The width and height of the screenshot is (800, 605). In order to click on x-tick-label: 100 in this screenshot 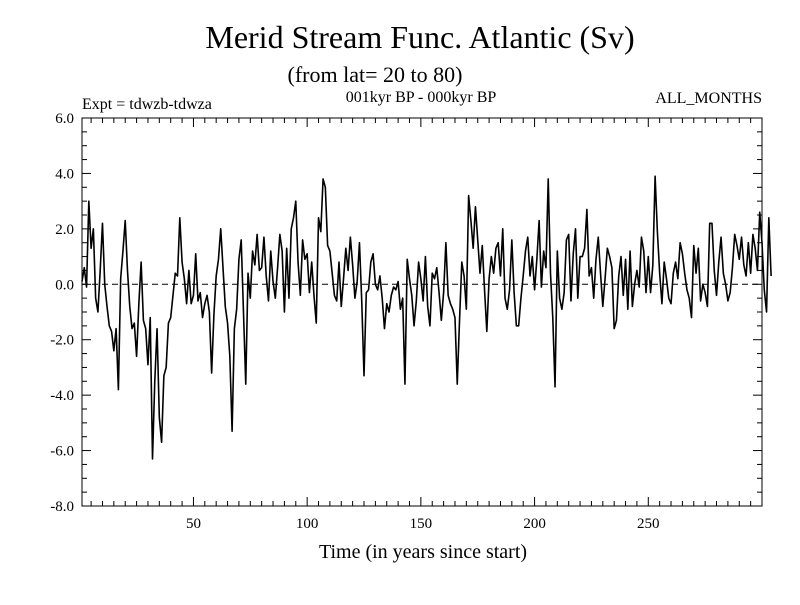, I will do `click(307, 524)`.